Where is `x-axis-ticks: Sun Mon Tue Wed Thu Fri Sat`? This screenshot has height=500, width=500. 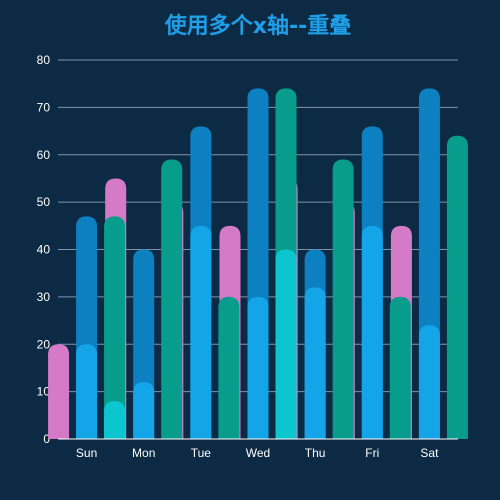
x-axis-ticks: Sun Mon Tue Wed Thu Fri Sat is located at coordinates (257, 453).